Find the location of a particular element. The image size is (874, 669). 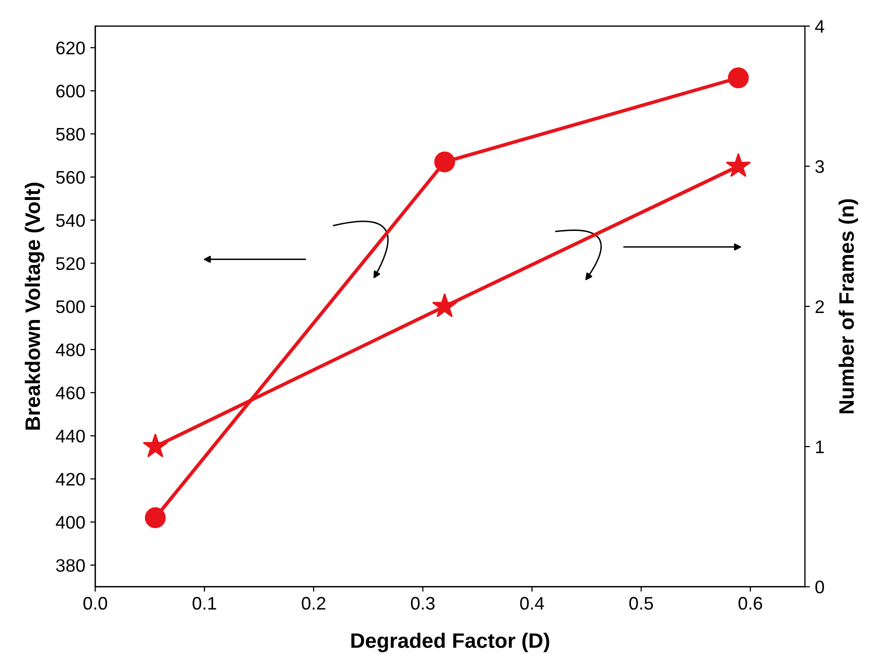

y-tick-label: 460 is located at coordinates (70, 393).